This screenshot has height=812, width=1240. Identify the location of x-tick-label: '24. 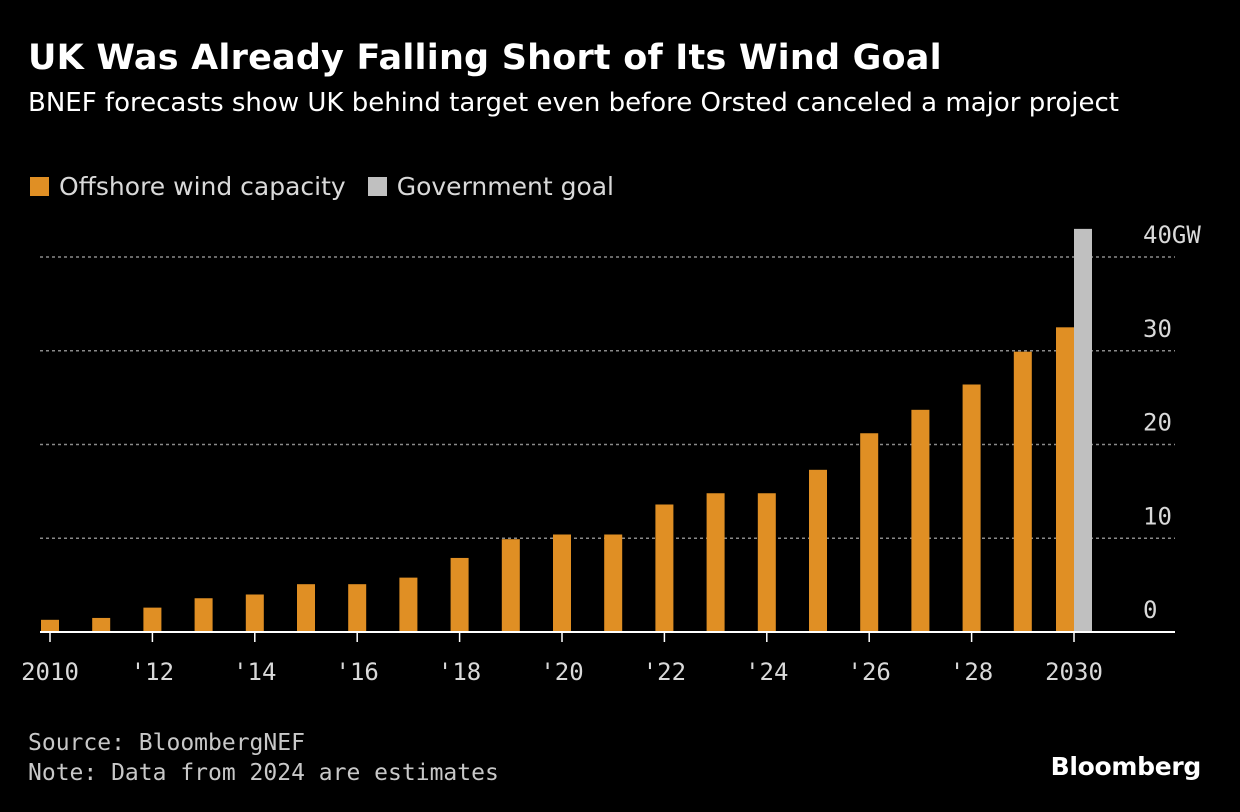
(766, 672).